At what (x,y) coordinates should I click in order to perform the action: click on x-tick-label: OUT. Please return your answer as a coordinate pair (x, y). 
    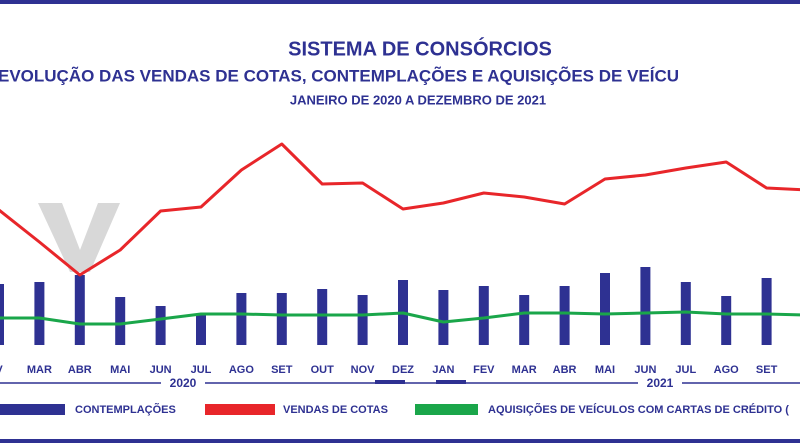
    Looking at the image, I should click on (323, 370).